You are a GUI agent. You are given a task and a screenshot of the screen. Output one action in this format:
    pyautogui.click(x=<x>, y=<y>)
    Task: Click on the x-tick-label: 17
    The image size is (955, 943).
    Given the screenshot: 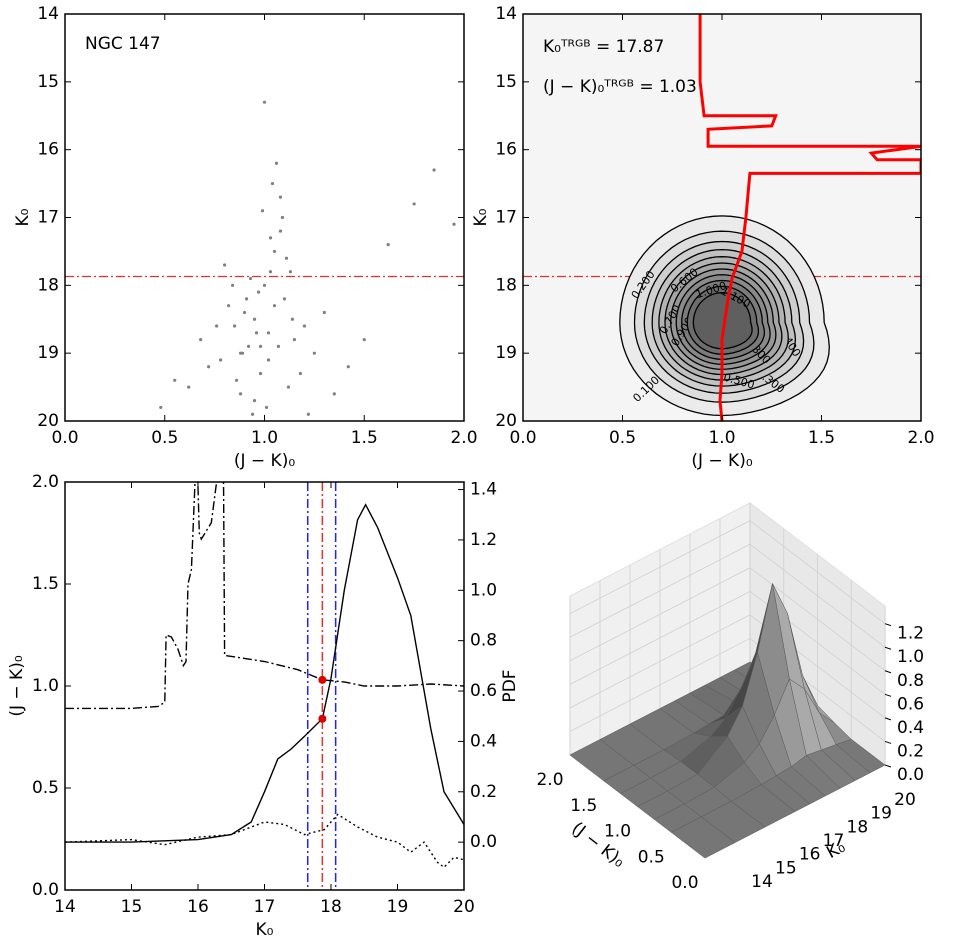 What is the action you would take?
    pyautogui.click(x=265, y=907)
    